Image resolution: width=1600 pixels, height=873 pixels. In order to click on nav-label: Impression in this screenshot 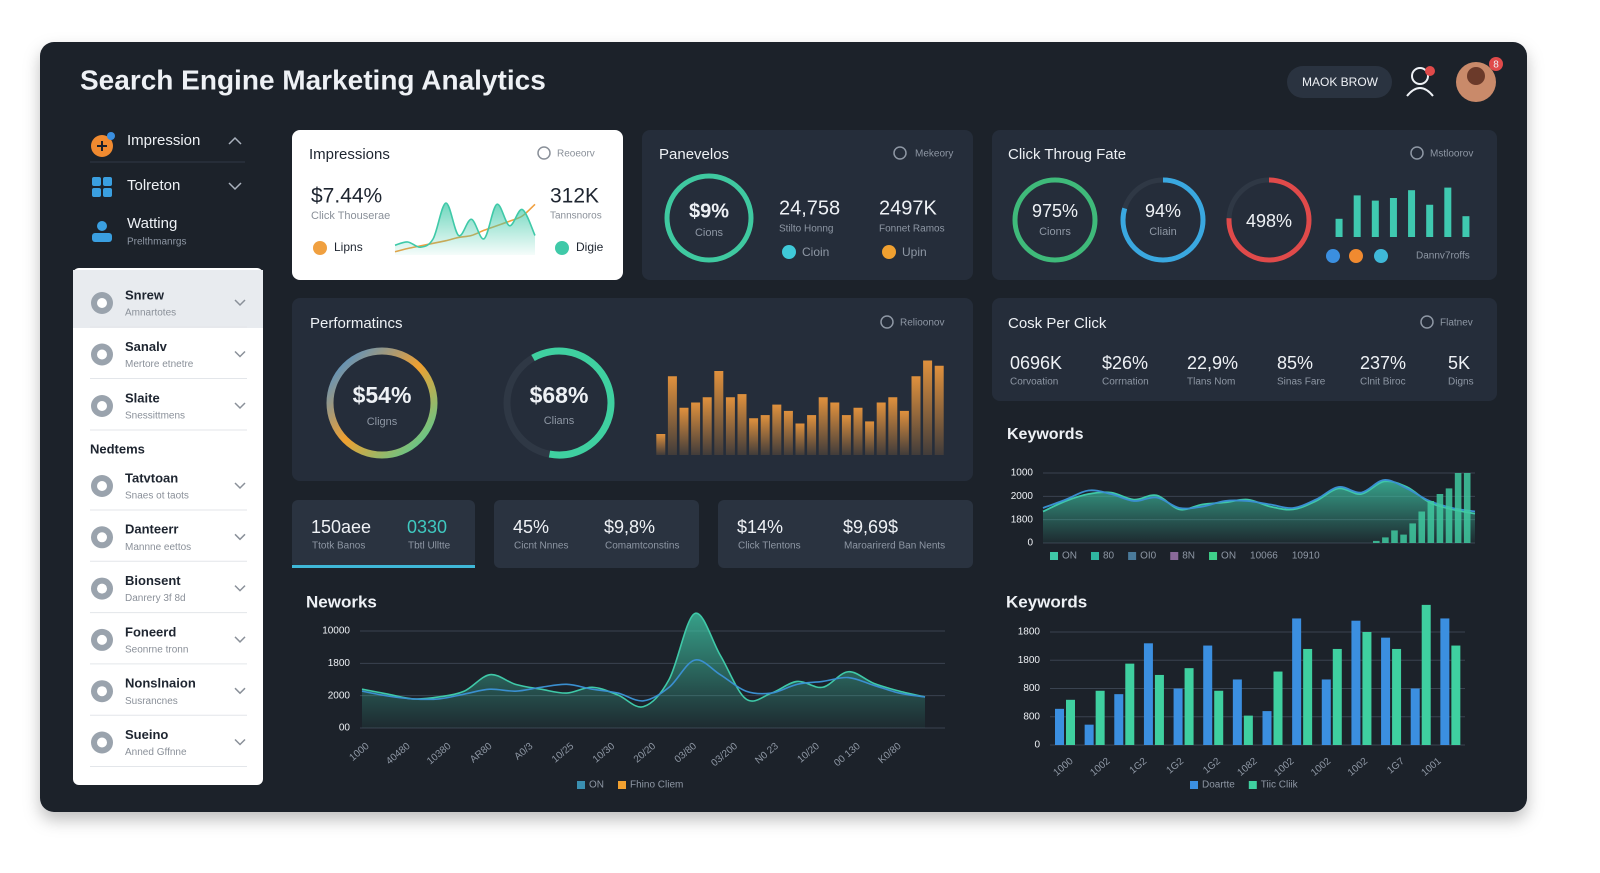, I will do `click(163, 140)`.